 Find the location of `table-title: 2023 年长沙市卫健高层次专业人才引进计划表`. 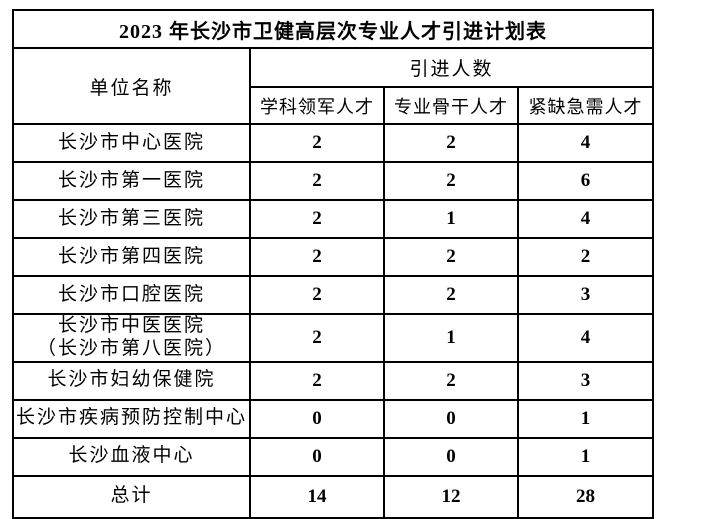

table-title: 2023 年长沙市卫健高层次专业人才引进计划表 is located at coordinates (333, 29).